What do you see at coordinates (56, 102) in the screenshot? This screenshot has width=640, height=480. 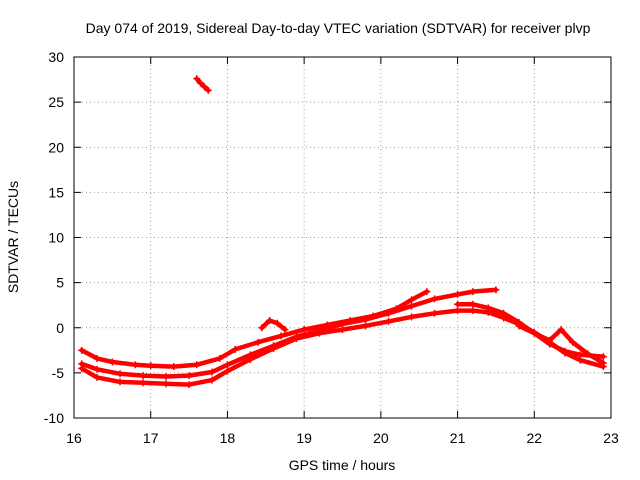 I see `y-tick-label: 25` at bounding box center [56, 102].